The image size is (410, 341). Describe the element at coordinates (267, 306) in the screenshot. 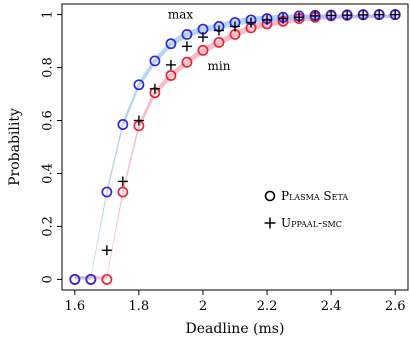

I see `x-tick-label: 2.2` at that location.